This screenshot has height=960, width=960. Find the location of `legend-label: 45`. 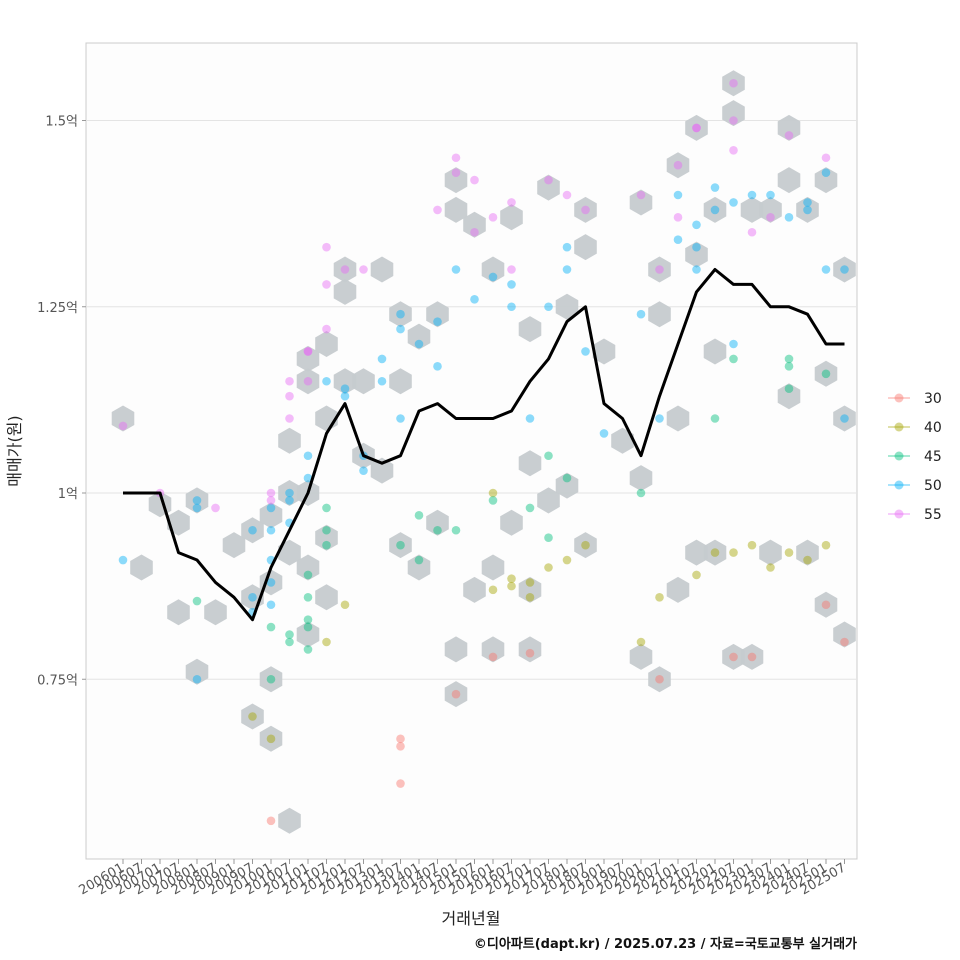

legend-label: 45 is located at coordinates (933, 457).